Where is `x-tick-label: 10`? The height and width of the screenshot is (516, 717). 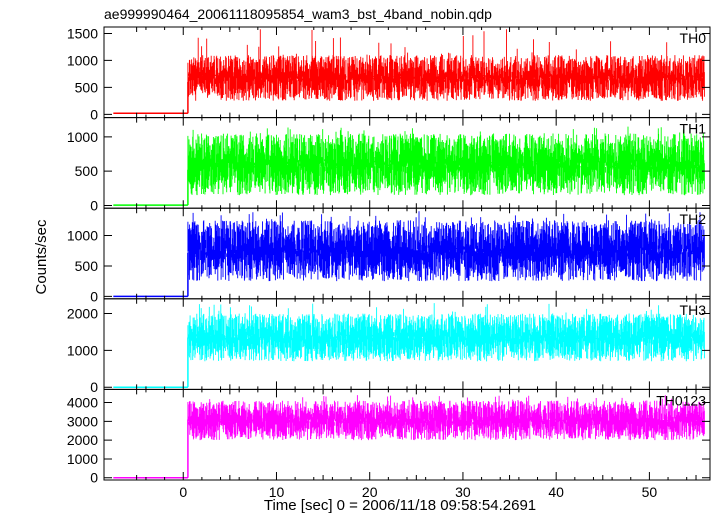 x-tick-label: 10 is located at coordinates (277, 492).